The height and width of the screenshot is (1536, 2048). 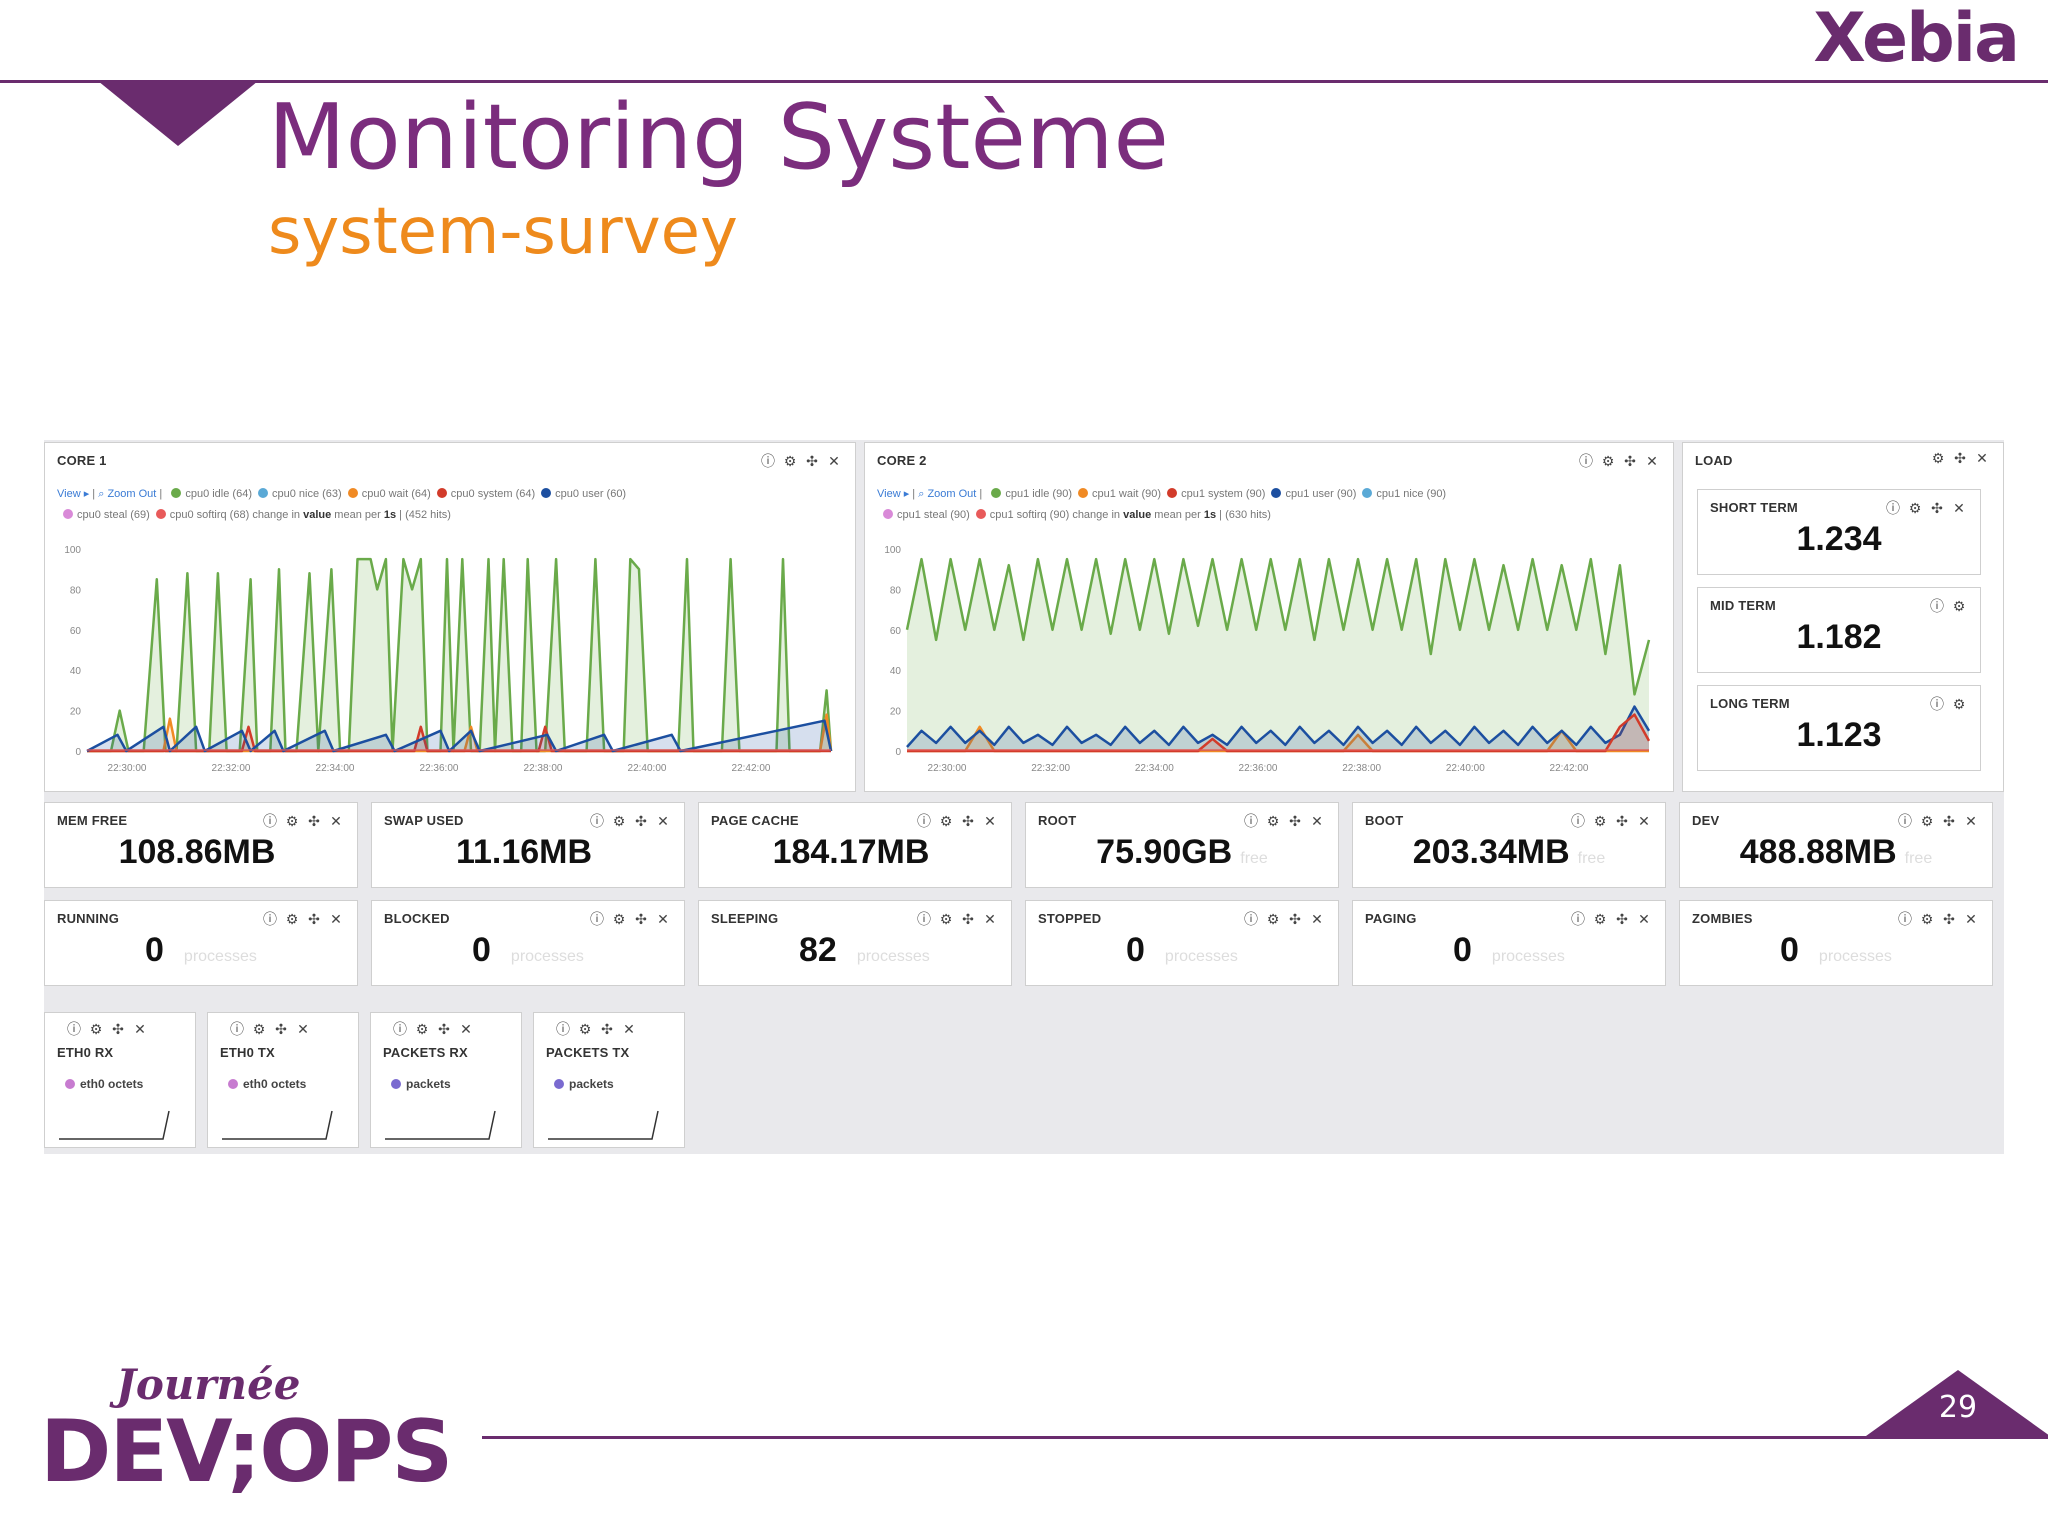 What do you see at coordinates (1213, 494) in the screenshot?
I see `legend-item: cpu1 system (90)` at bounding box center [1213, 494].